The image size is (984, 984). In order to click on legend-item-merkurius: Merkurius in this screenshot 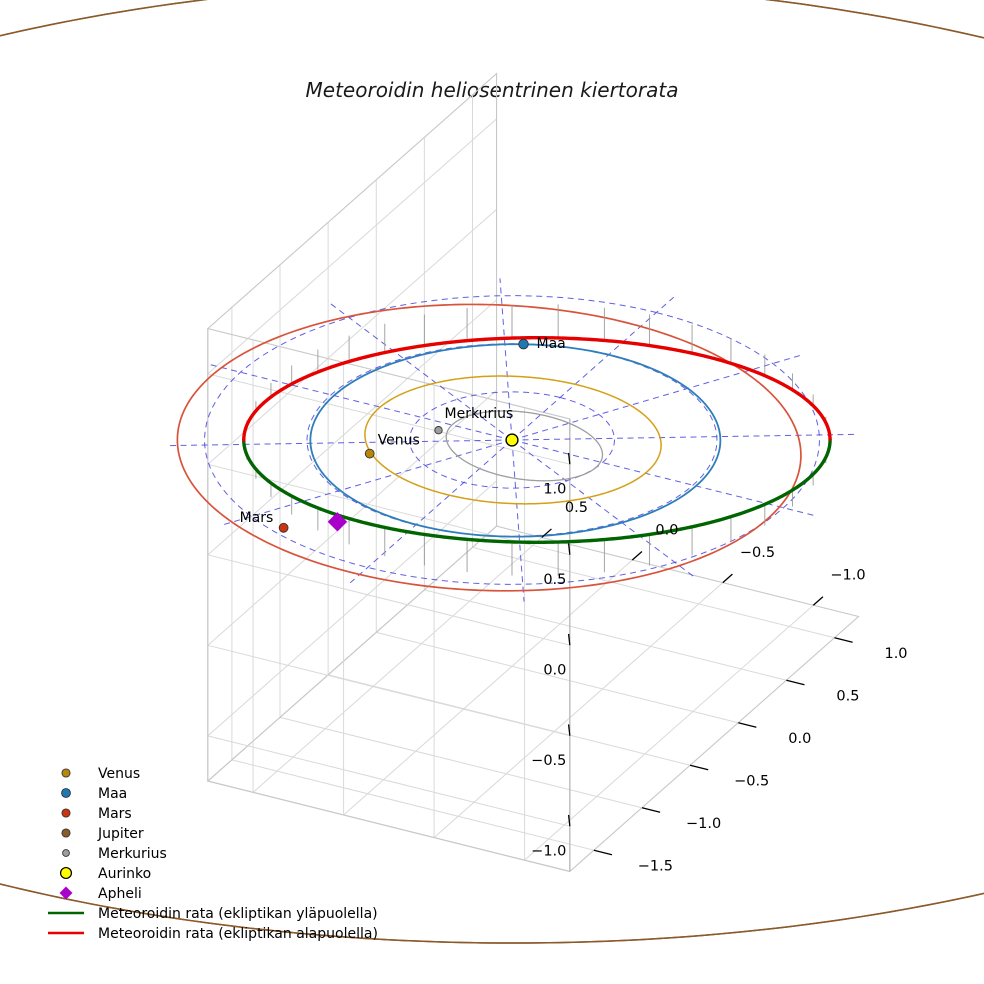, I will do `click(114, 854)`.